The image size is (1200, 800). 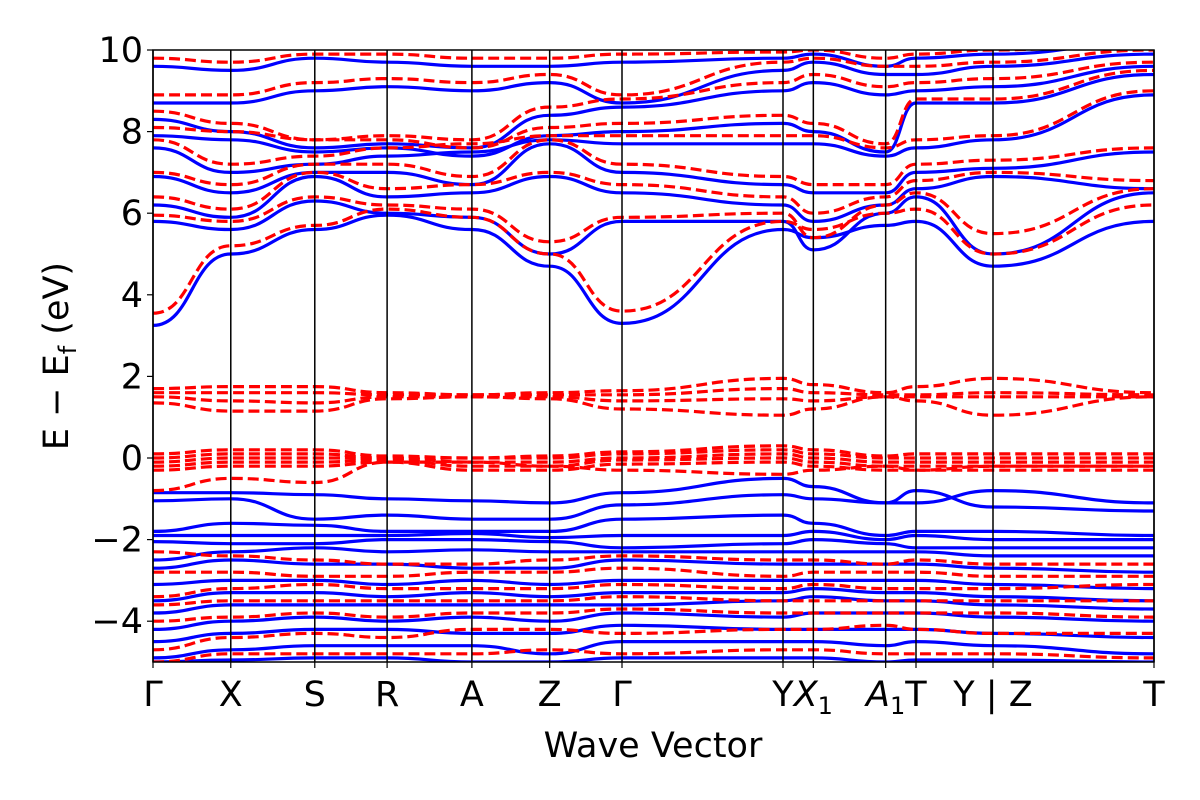 I want to click on x-tick-label-8: X1, so click(x=812, y=697).